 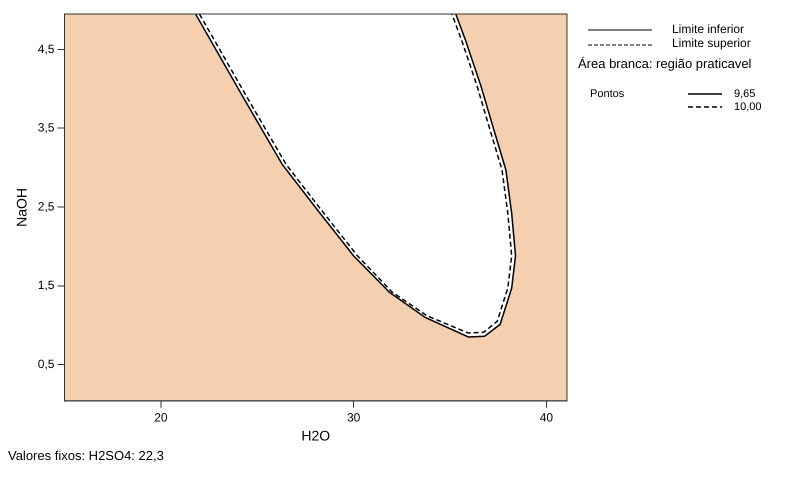 What do you see at coordinates (711, 43) in the screenshot?
I see `text: Limite superior` at bounding box center [711, 43].